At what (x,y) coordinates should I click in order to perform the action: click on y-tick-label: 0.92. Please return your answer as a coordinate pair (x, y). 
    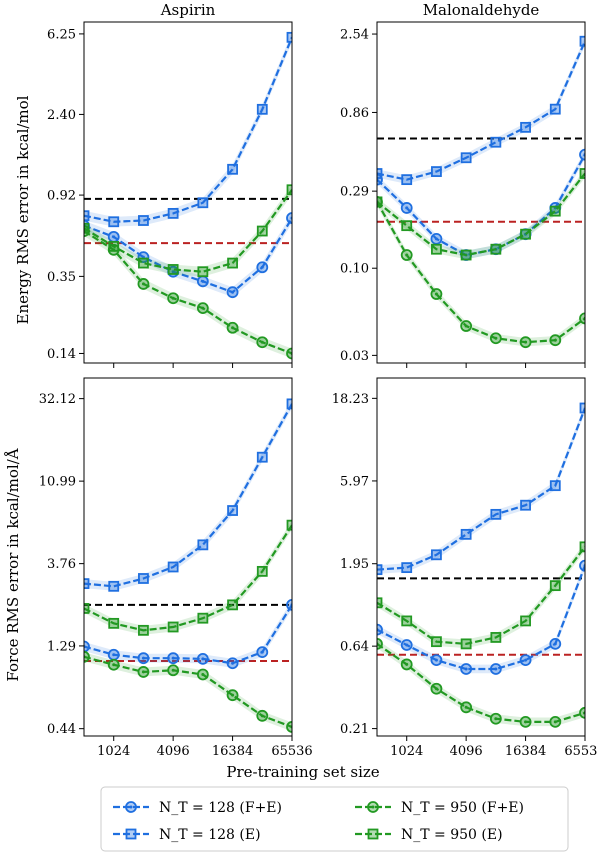
    Looking at the image, I should click on (61, 196).